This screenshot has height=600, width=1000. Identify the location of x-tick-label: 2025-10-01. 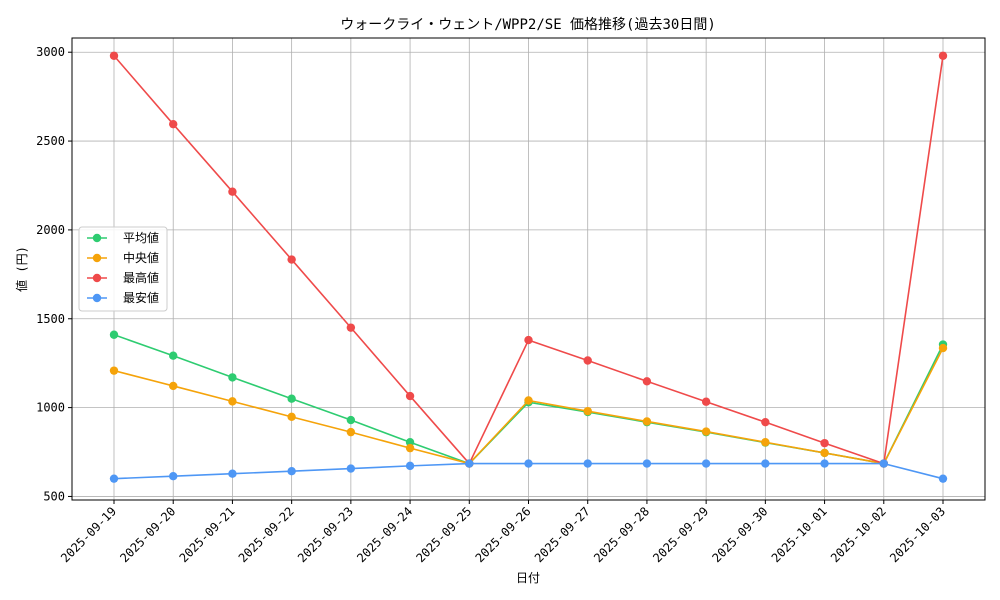
(799, 534).